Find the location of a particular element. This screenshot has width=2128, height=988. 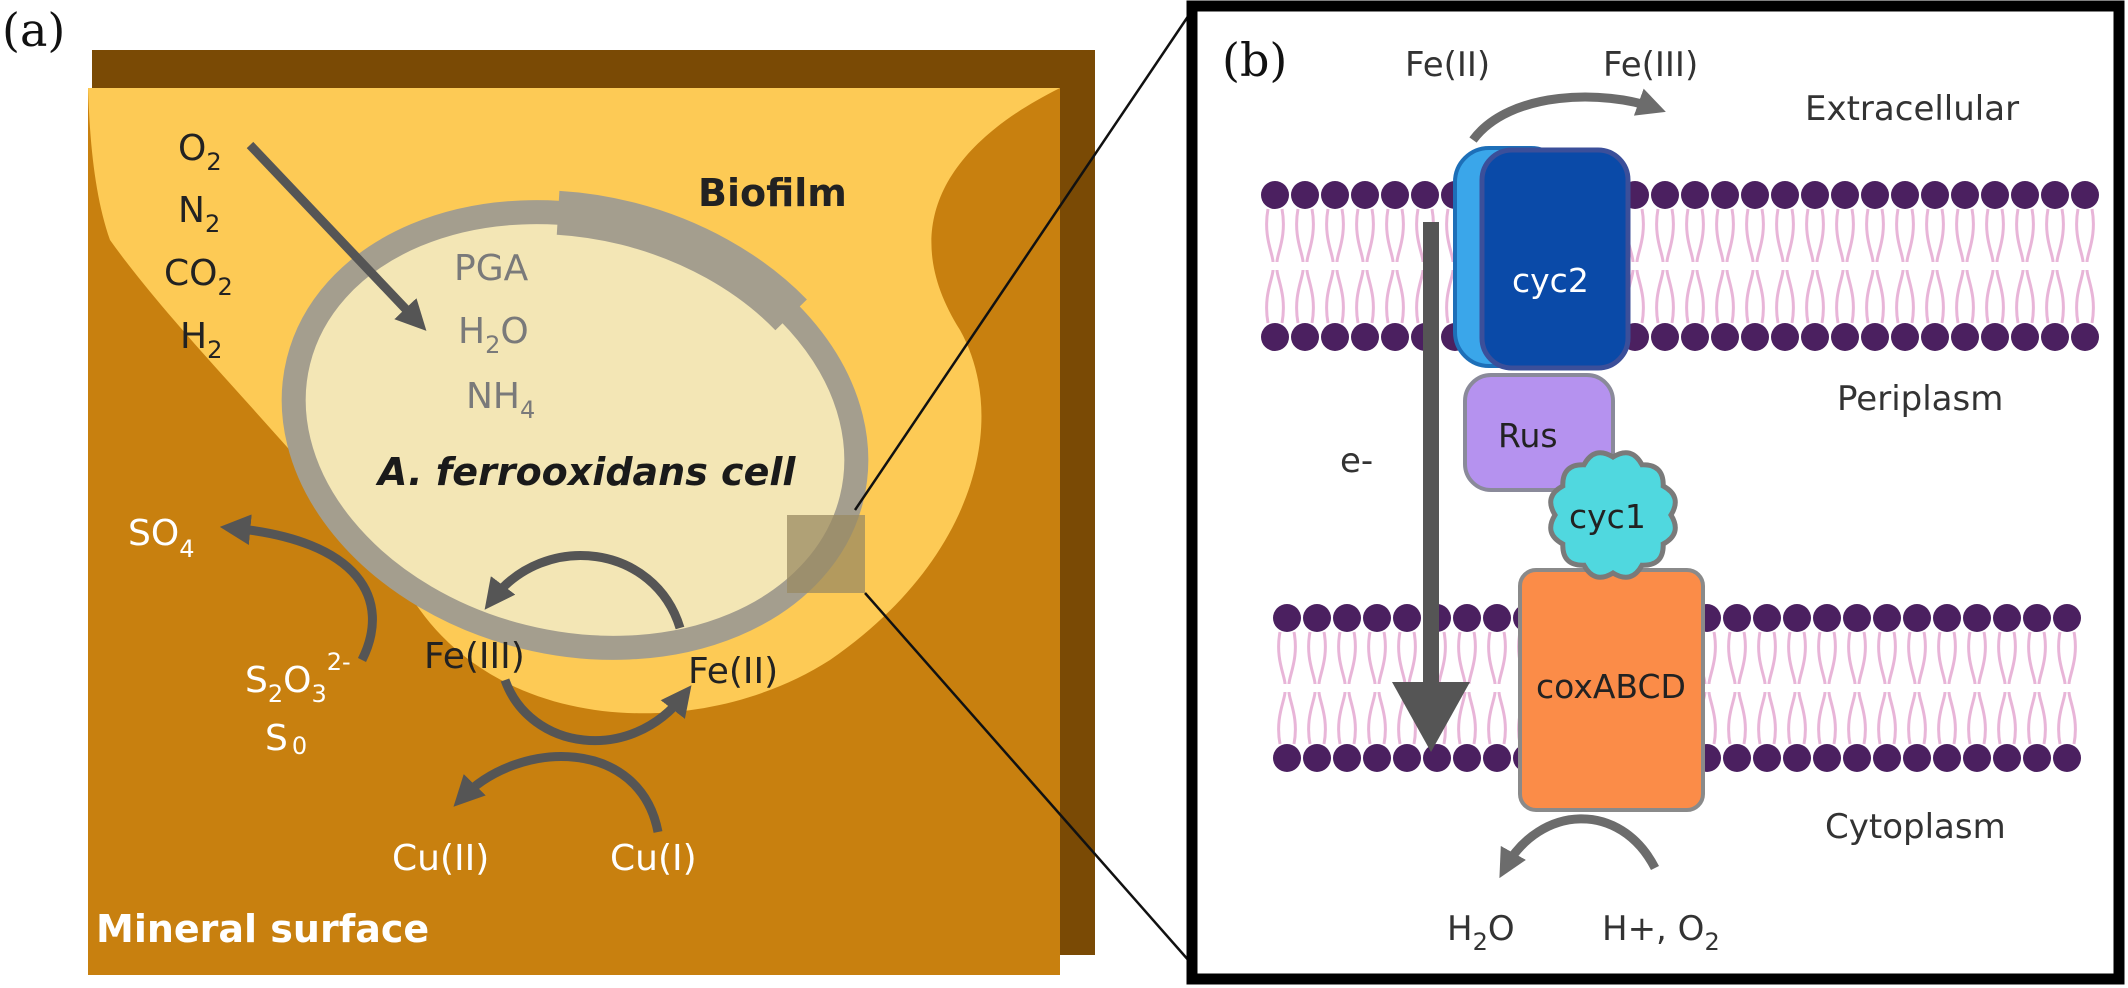

cyc1-protein: cyc1 is located at coordinates (1613, 515).